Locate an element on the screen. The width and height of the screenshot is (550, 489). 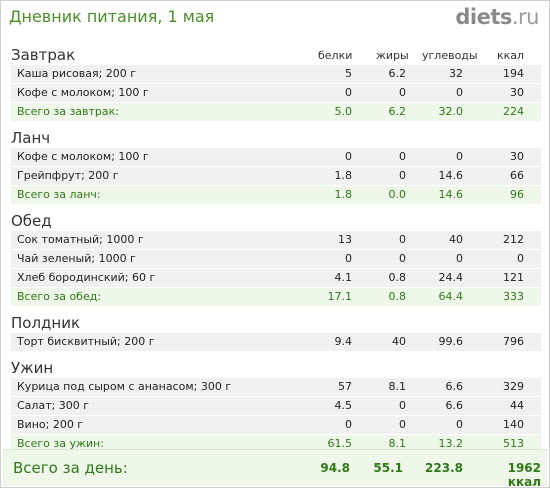
column-header-kcal: ккал is located at coordinates (511, 55).